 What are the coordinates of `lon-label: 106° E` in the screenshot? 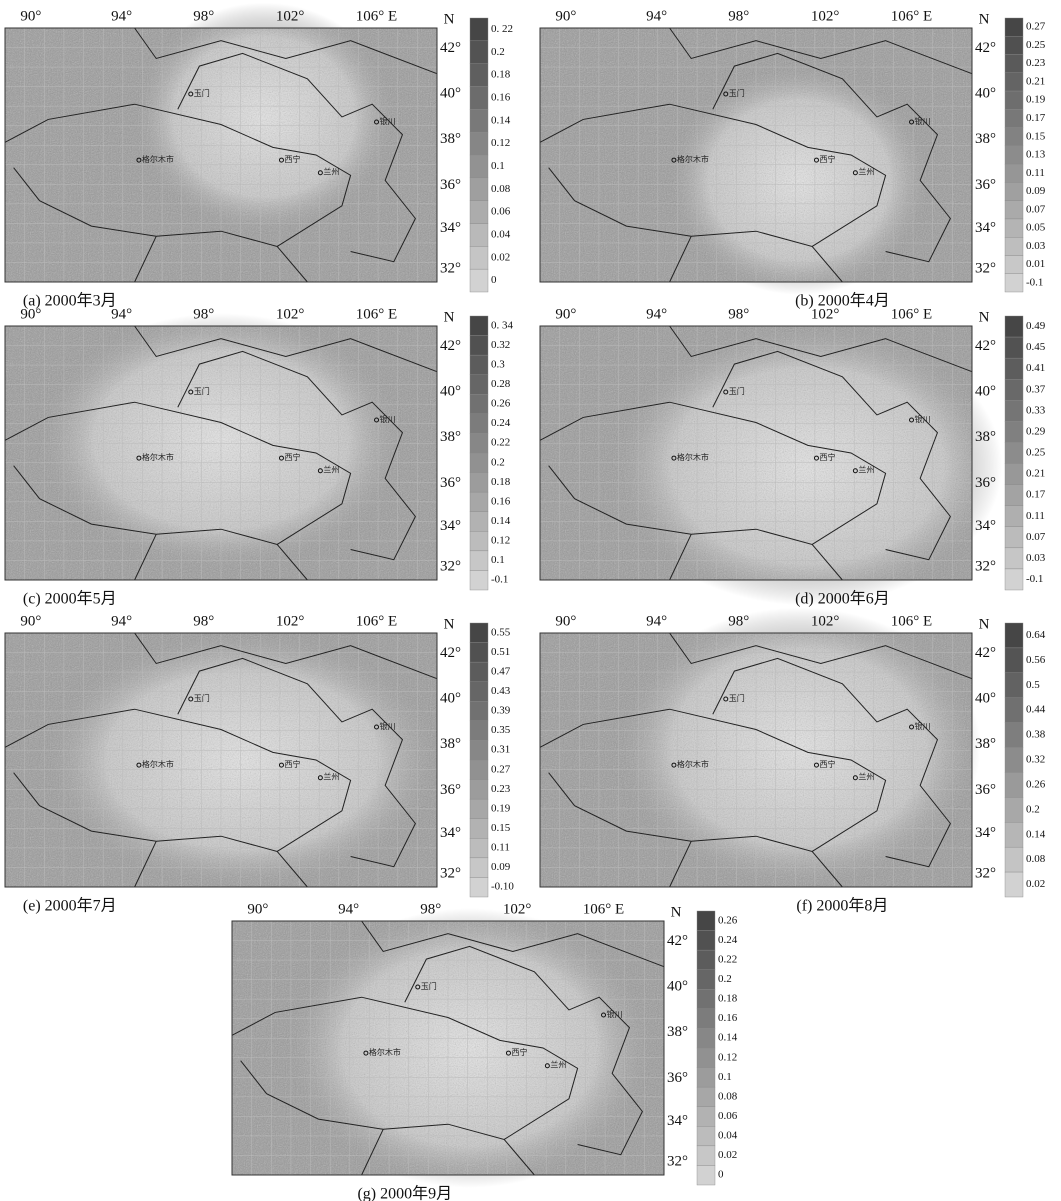 It's located at (911, 621).